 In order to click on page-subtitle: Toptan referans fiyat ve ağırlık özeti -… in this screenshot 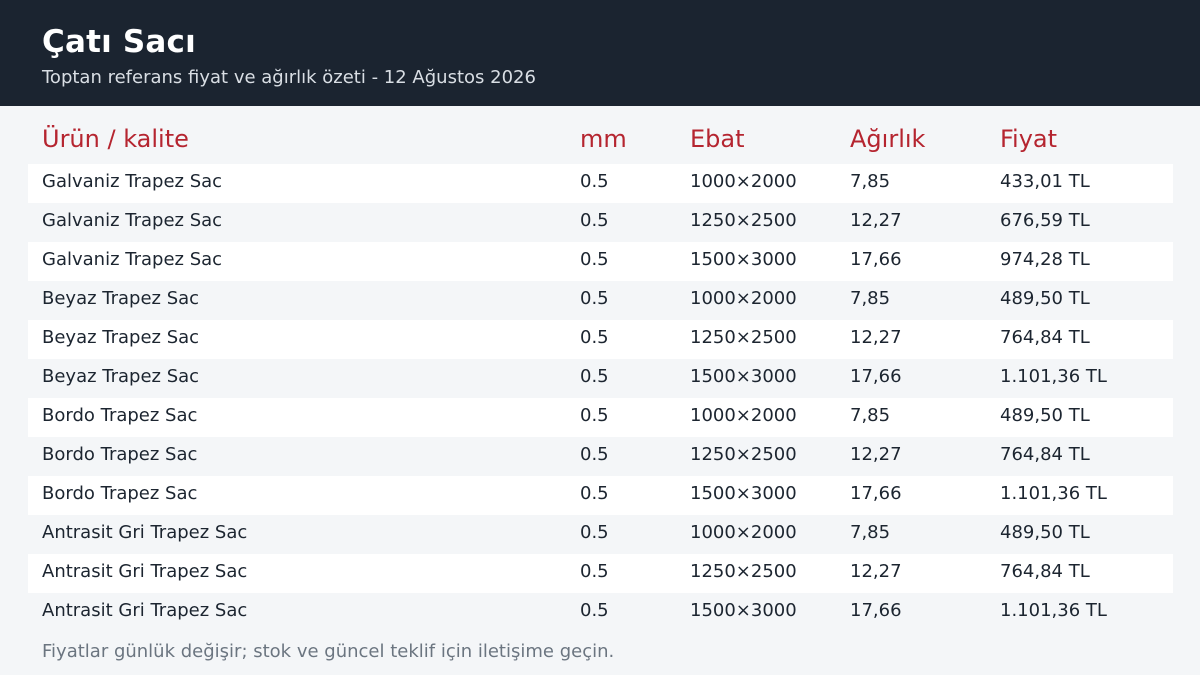, I will do `click(289, 77)`.